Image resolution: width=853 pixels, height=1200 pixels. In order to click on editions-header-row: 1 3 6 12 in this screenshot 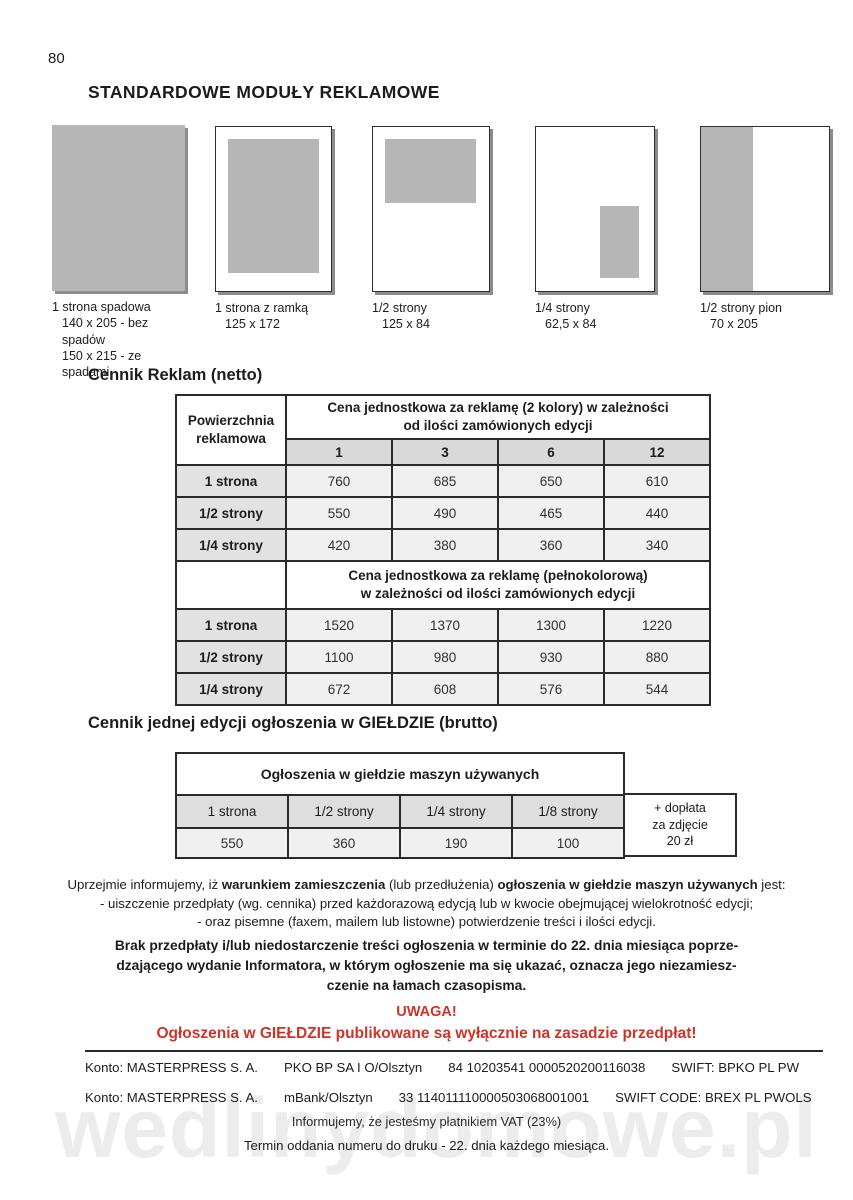, I will do `click(443, 452)`.